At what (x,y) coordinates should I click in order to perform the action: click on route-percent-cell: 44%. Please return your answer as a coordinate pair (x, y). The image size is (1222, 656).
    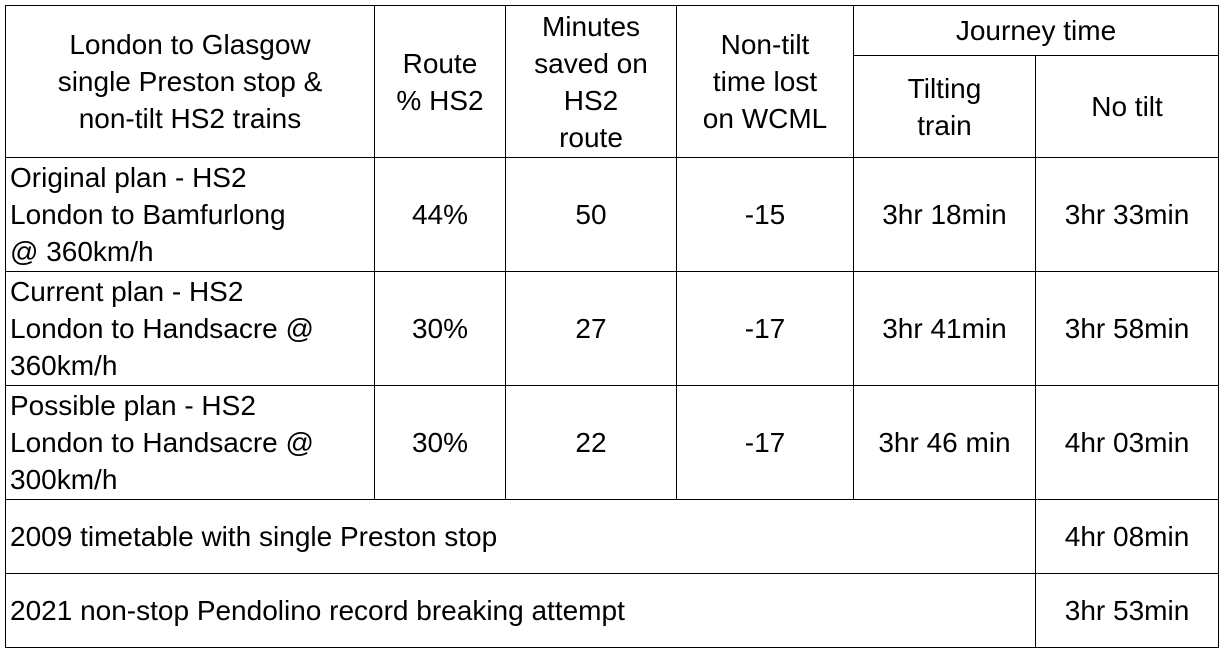
    Looking at the image, I should click on (440, 214).